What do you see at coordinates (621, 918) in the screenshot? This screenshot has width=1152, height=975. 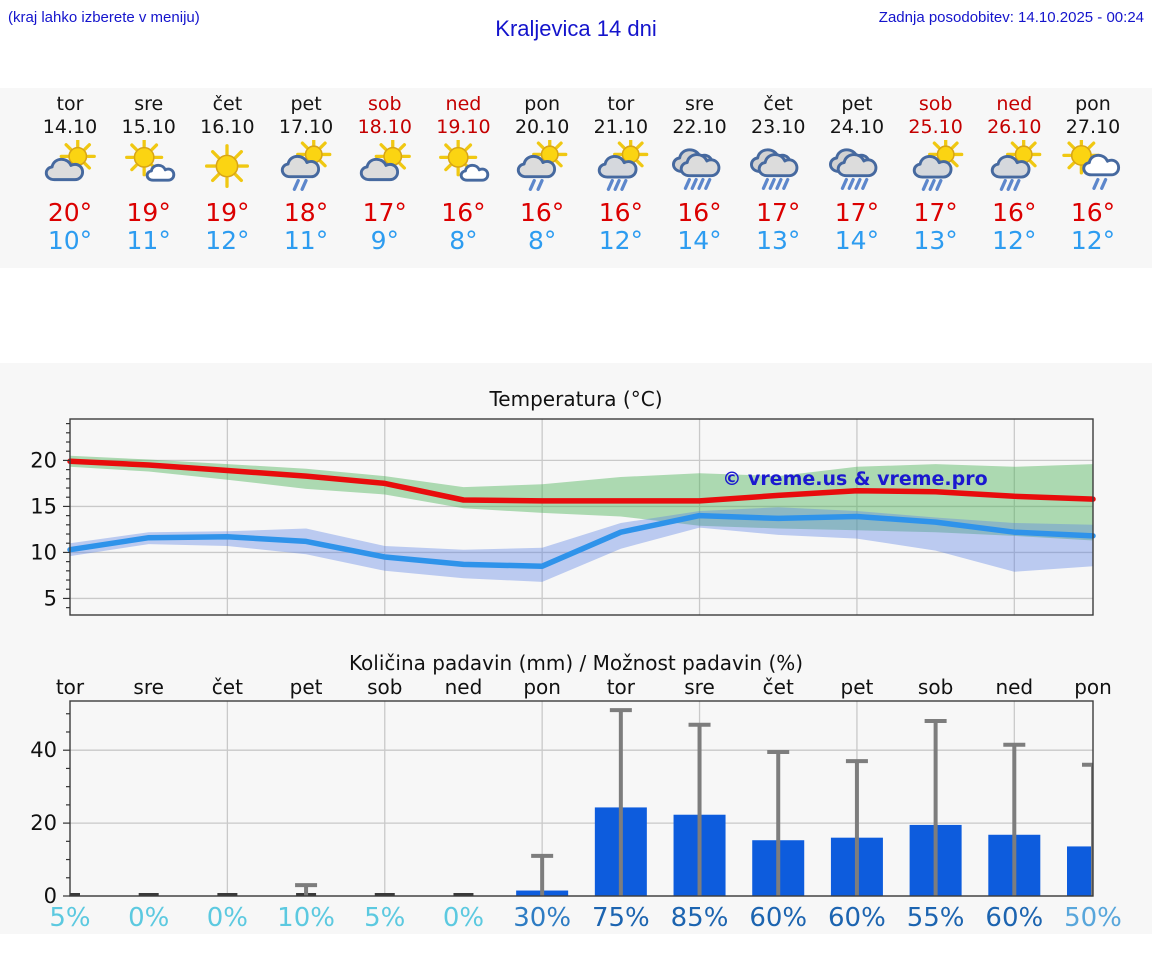 I see `probability-label: 75%` at bounding box center [621, 918].